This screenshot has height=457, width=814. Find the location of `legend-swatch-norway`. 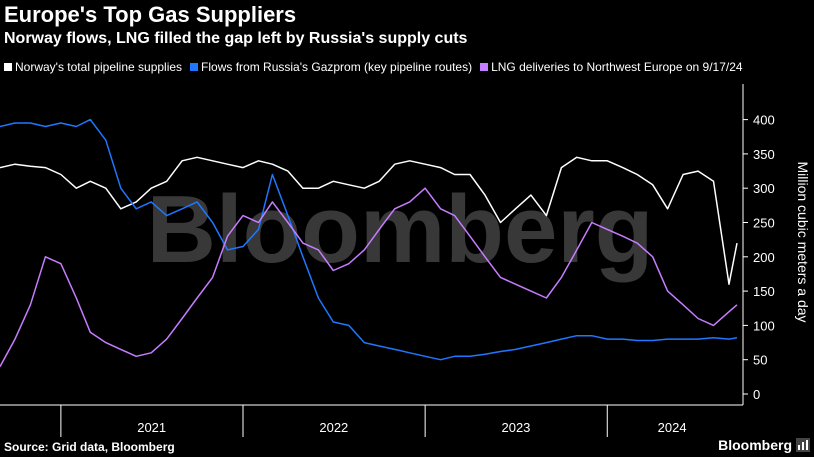

legend-swatch-norway is located at coordinates (8, 67).